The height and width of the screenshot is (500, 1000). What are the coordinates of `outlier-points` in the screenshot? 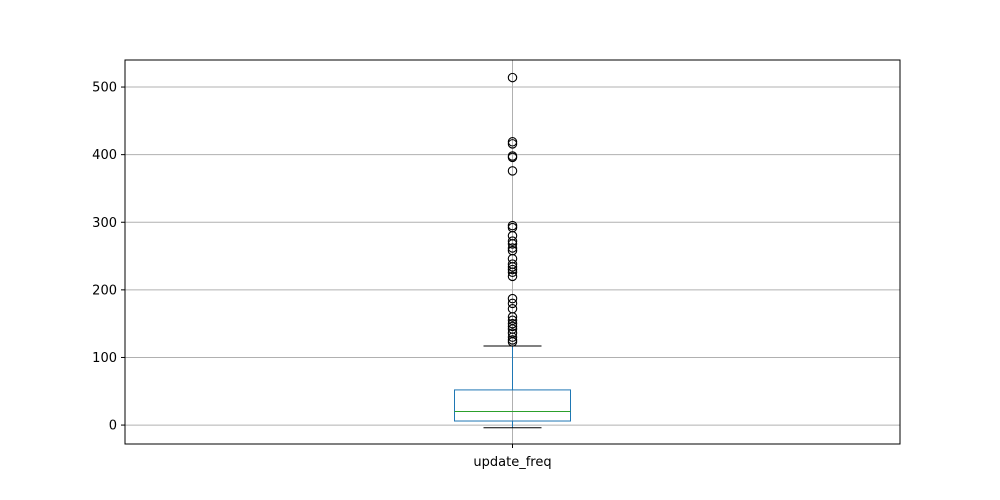 It's located at (512, 209).